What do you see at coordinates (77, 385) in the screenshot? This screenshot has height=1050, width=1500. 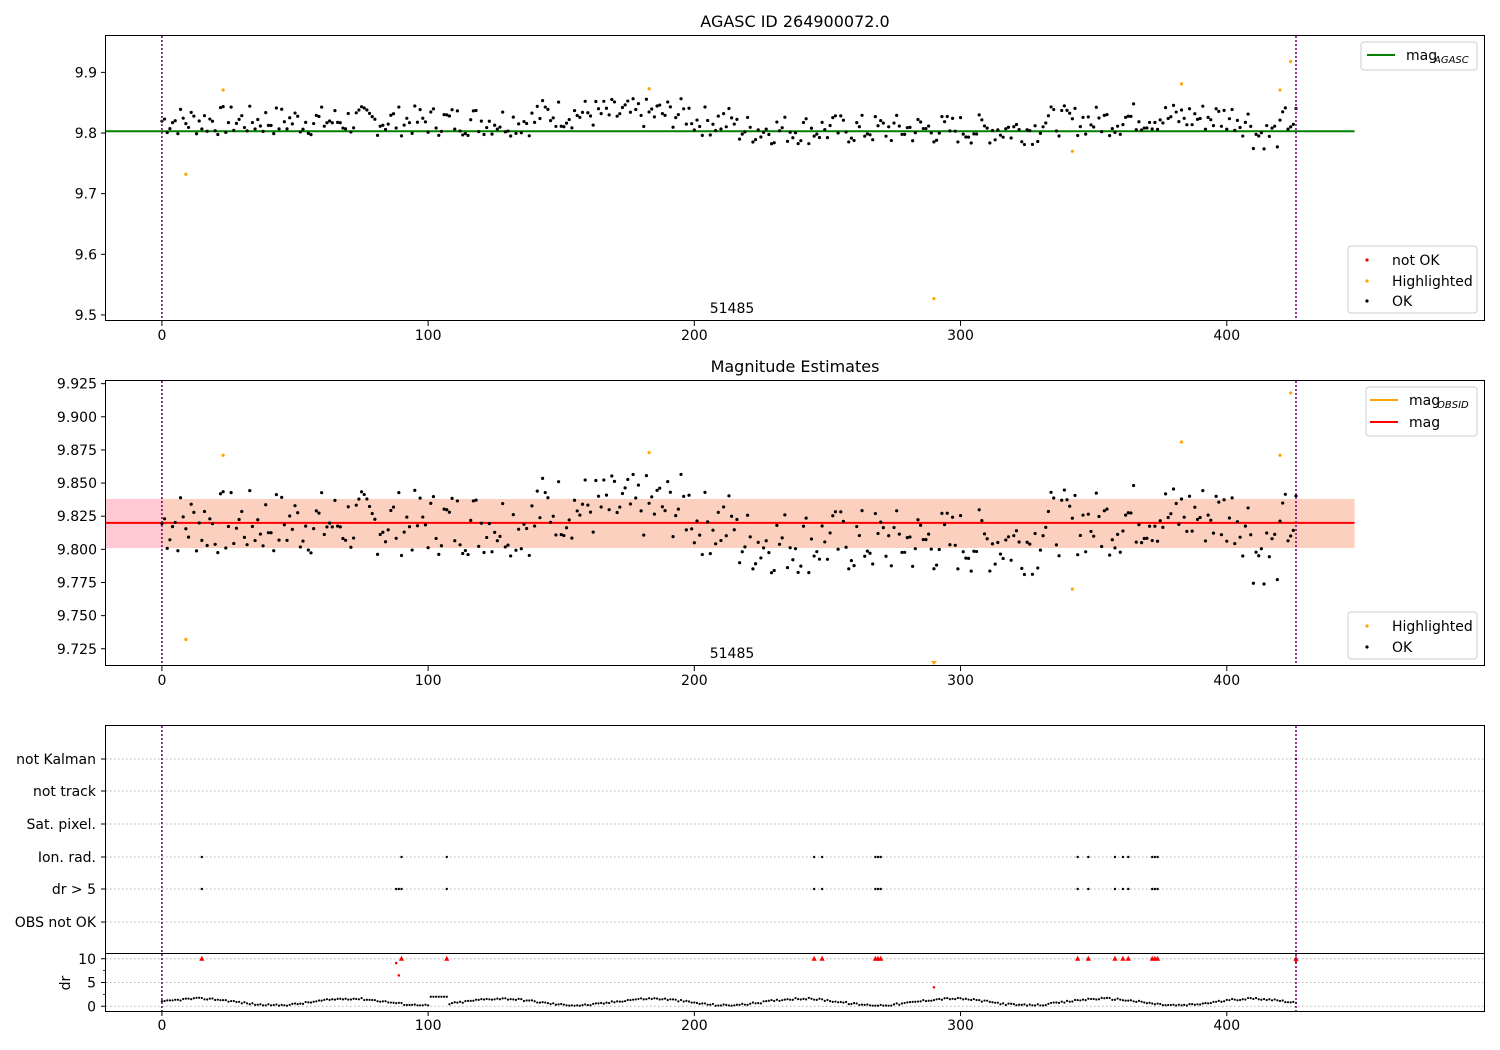 I see `y-tick-label: 9.925` at bounding box center [77, 385].